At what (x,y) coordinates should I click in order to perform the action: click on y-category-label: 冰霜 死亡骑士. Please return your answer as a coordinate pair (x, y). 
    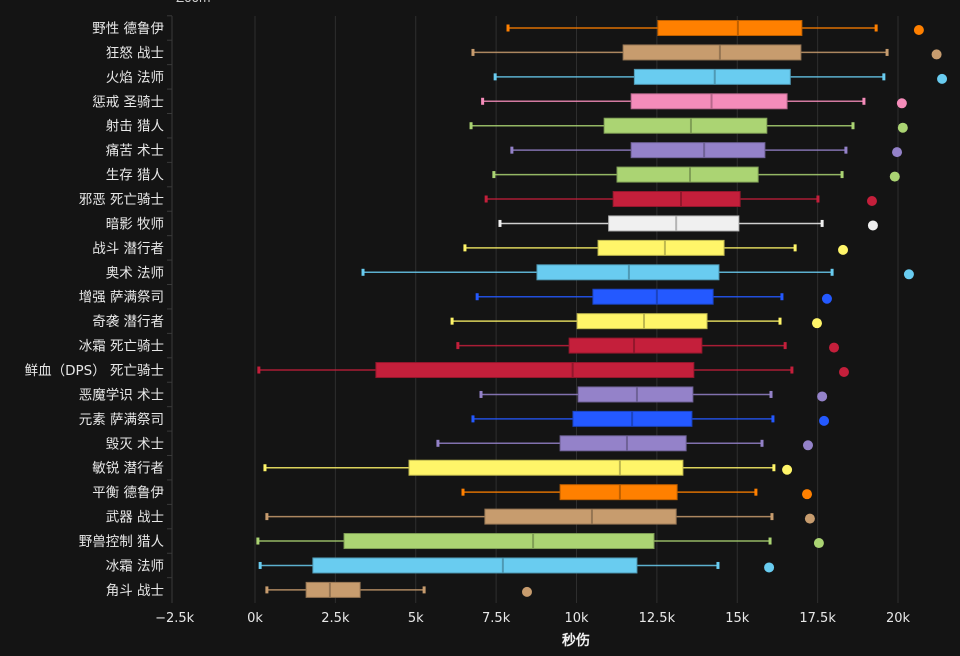
    Looking at the image, I should click on (121, 347).